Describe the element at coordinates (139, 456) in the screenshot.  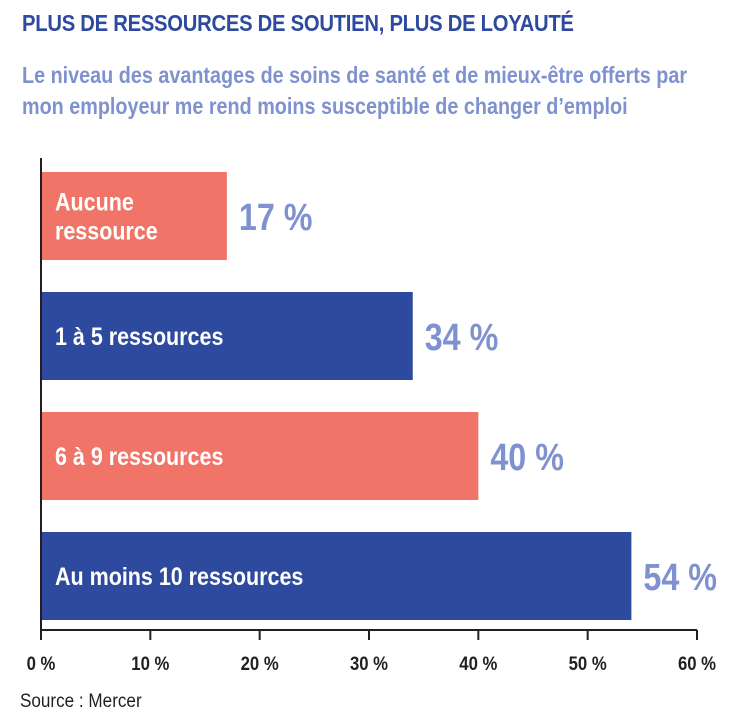
I see `bar-category-label: 6 à 9 ressources` at that location.